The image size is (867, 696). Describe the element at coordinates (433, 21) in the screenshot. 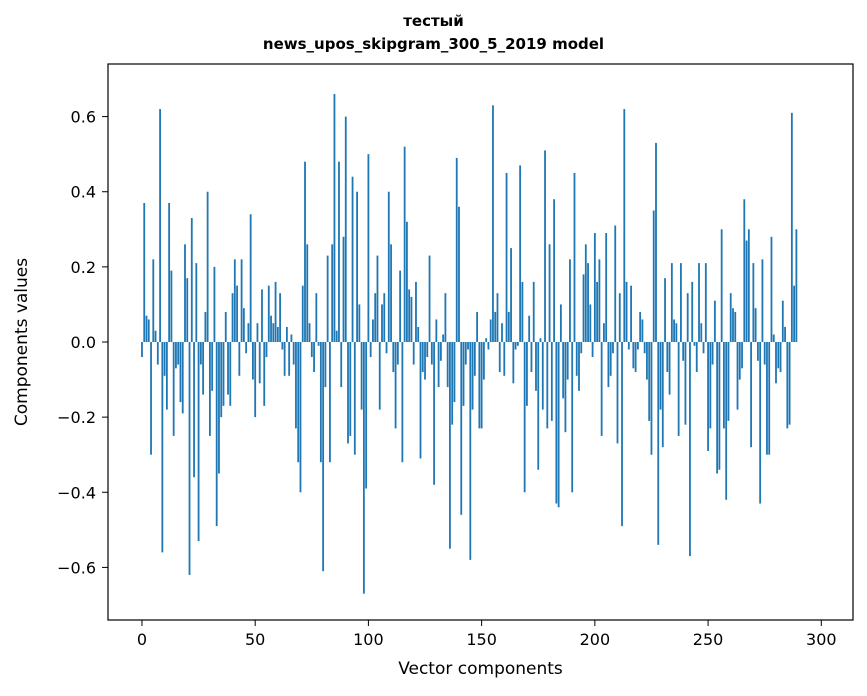

I see `chart-title-line-1: тестый` at that location.